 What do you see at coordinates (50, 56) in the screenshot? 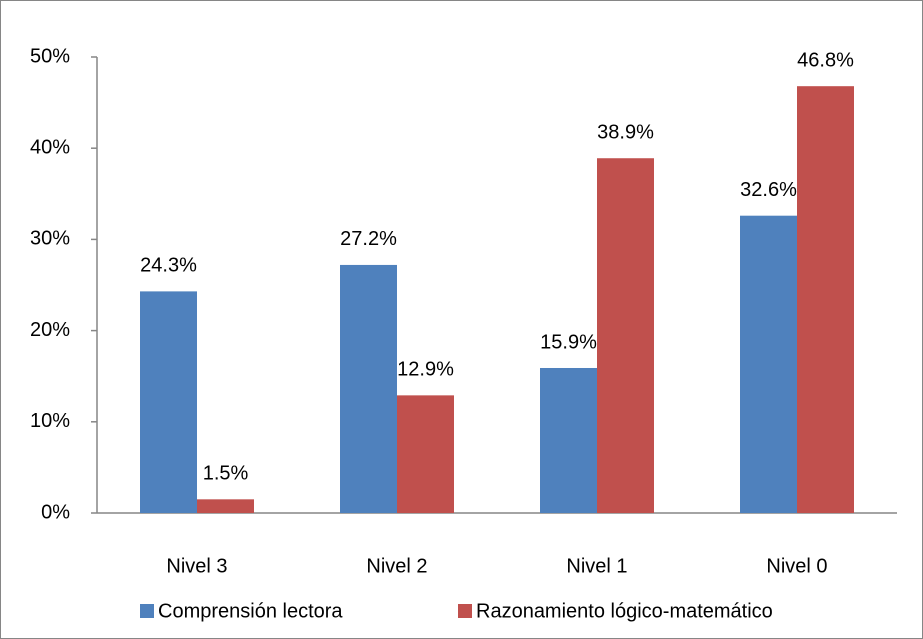
I see `y-tick-label: 50%` at bounding box center [50, 56].